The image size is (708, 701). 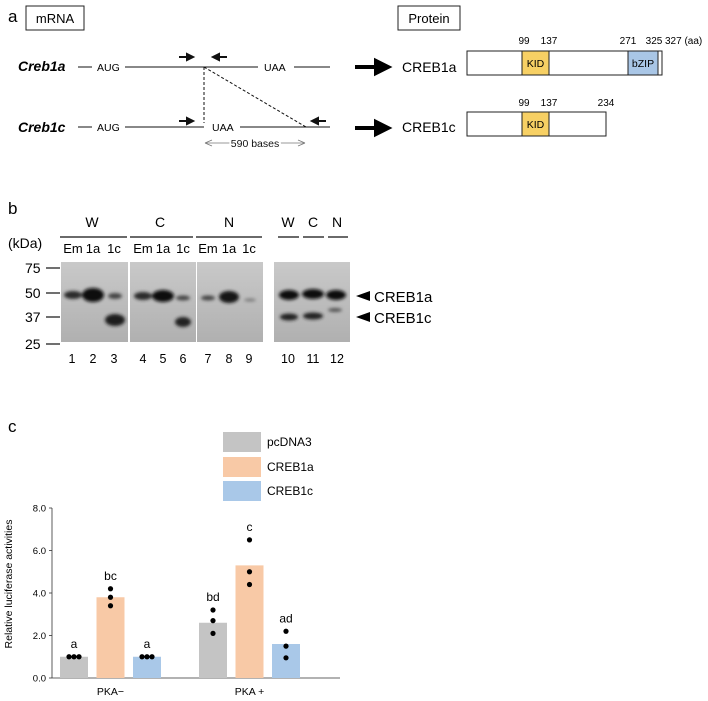 What do you see at coordinates (683, 41) in the screenshot?
I see `pos-327-a: 327 (aa)` at bounding box center [683, 41].